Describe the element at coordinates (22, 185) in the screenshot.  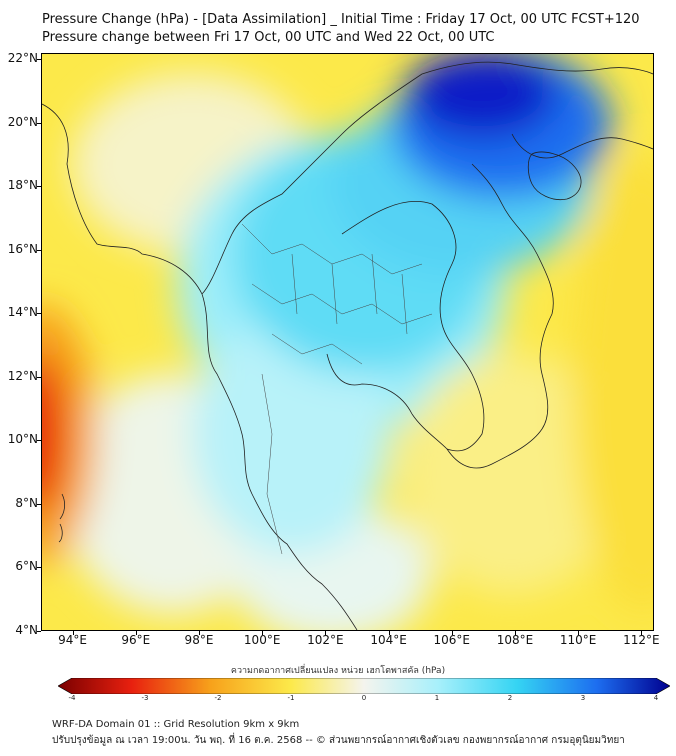
I see `lat-label: 18°N` at that location.